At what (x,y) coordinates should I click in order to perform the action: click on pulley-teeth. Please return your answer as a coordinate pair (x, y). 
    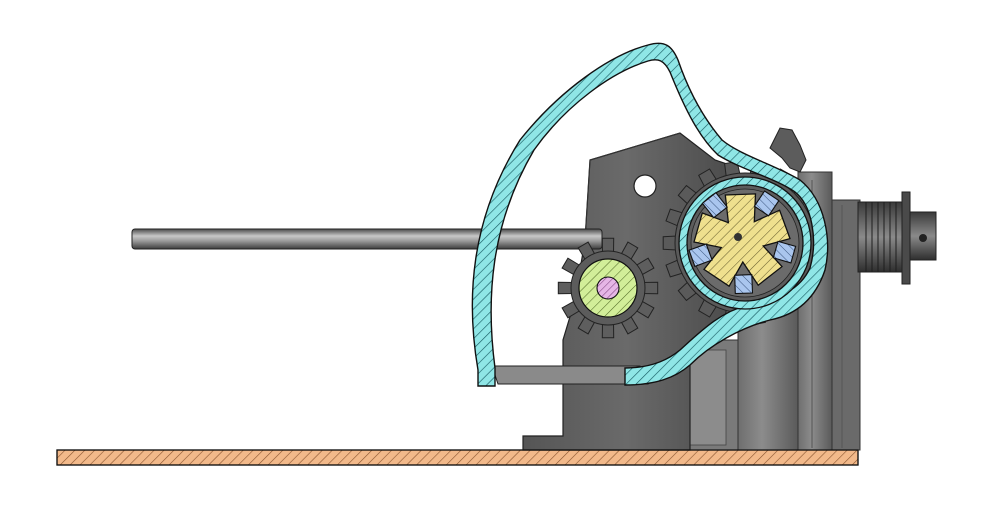
    Looking at the image, I should click on (881, 237).